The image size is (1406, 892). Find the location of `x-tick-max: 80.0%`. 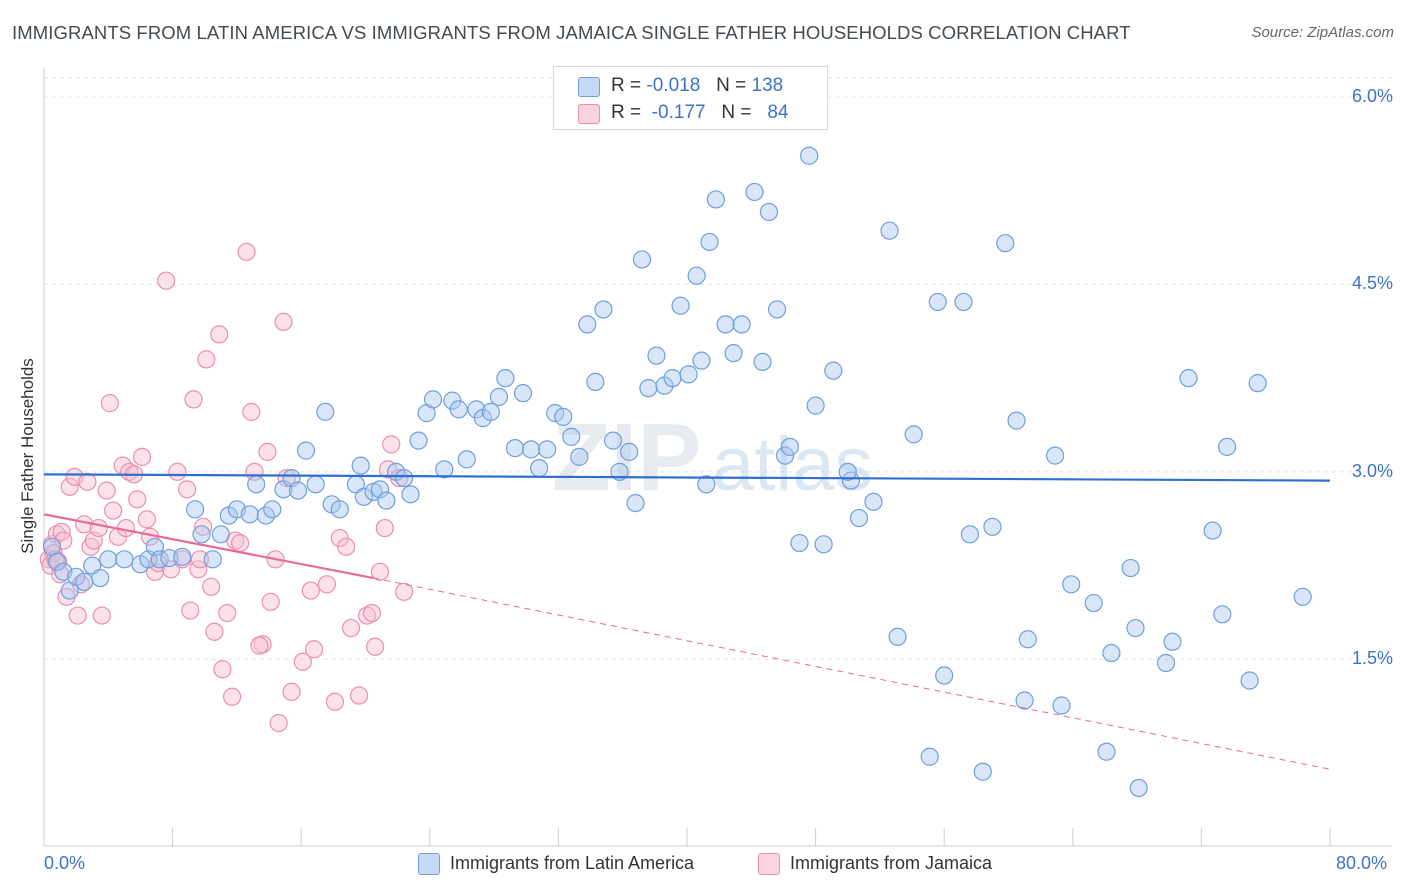

x-tick-max: 80.0% is located at coordinates (1362, 863).